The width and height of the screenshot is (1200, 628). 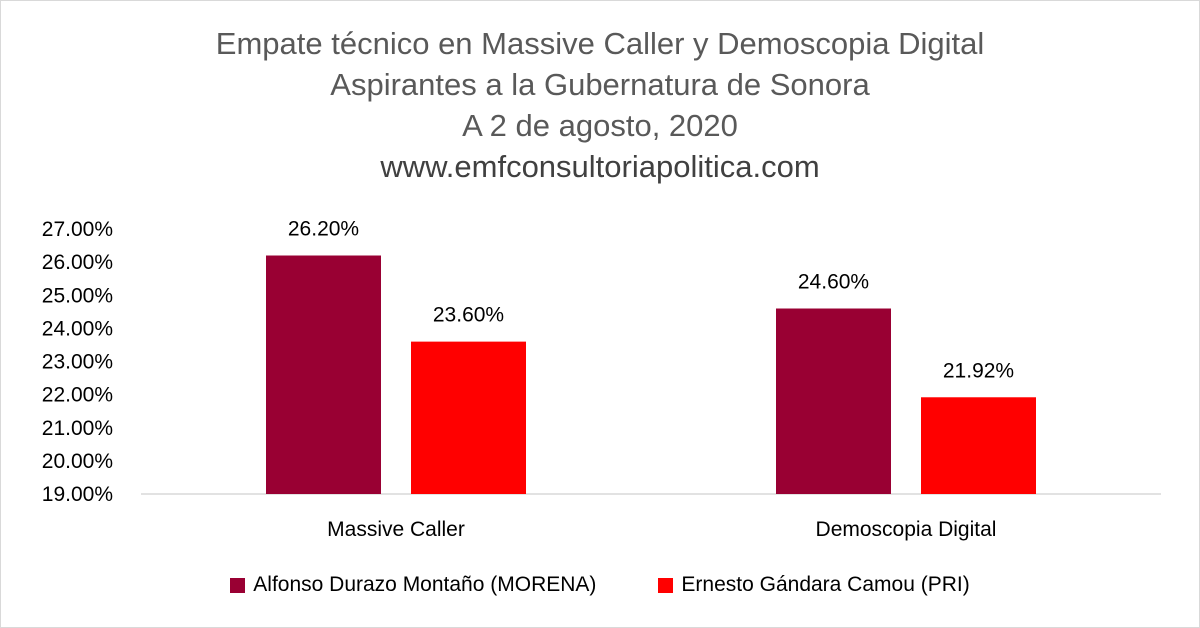 What do you see at coordinates (600, 84) in the screenshot?
I see `title-line-2: Aspirantes a la Gubernatura de Sonora` at bounding box center [600, 84].